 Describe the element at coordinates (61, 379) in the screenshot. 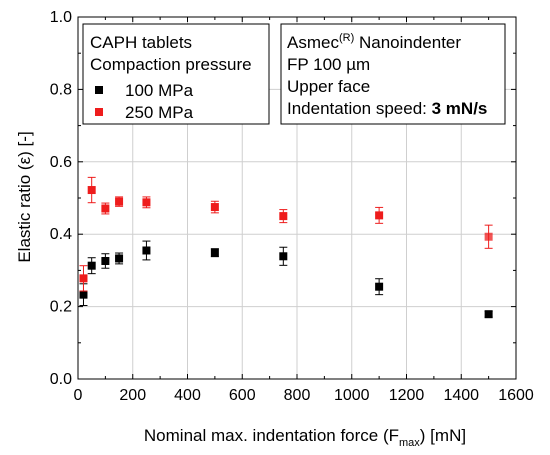

I see `y-tick-label: 0.0` at that location.